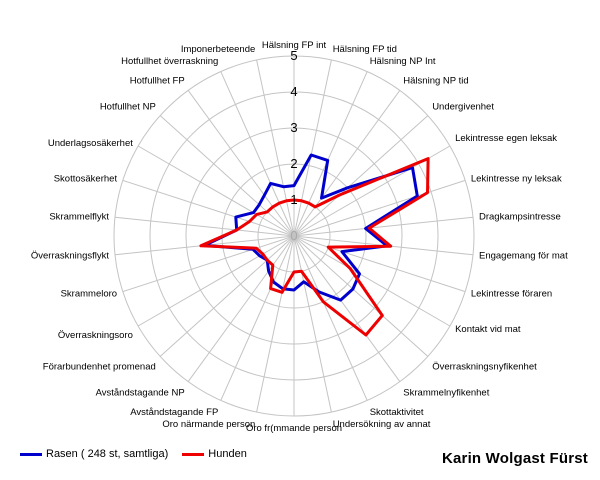  I want to click on legend-item-series-0: Rasen ( 248 st, samtliga), so click(94, 454).